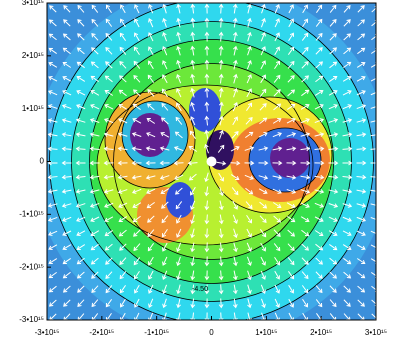  What do you see at coordinates (211, 332) in the screenshot?
I see `x-tick-label: 0` at bounding box center [211, 332].